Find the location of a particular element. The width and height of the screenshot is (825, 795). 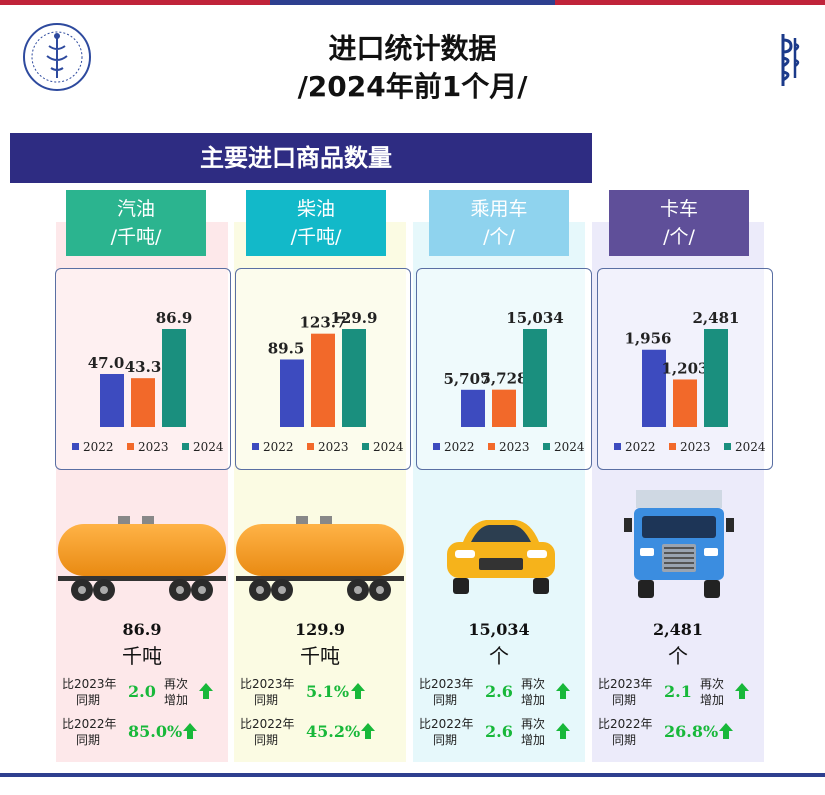

category-name: 柴油 is located at coordinates (315, 209).